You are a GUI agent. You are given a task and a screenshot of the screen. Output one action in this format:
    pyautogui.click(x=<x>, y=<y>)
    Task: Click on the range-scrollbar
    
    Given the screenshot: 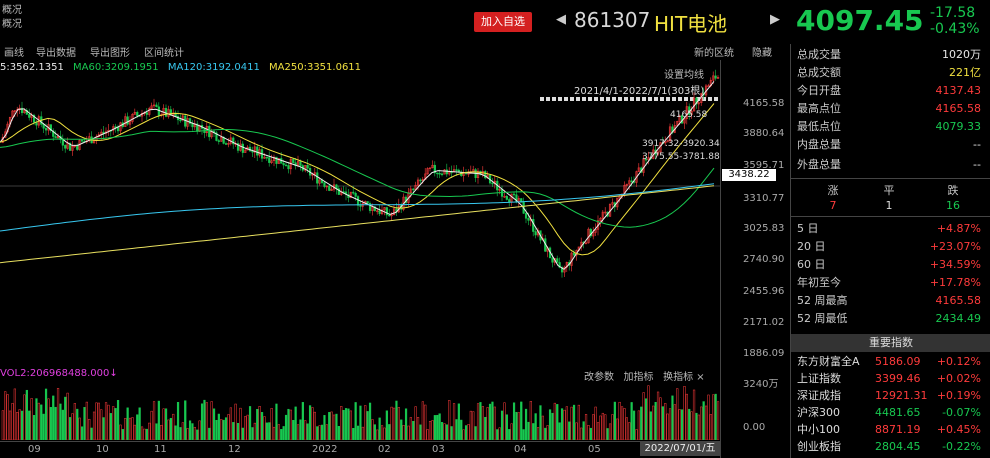 What is the action you would take?
    pyautogui.click(x=629, y=99)
    